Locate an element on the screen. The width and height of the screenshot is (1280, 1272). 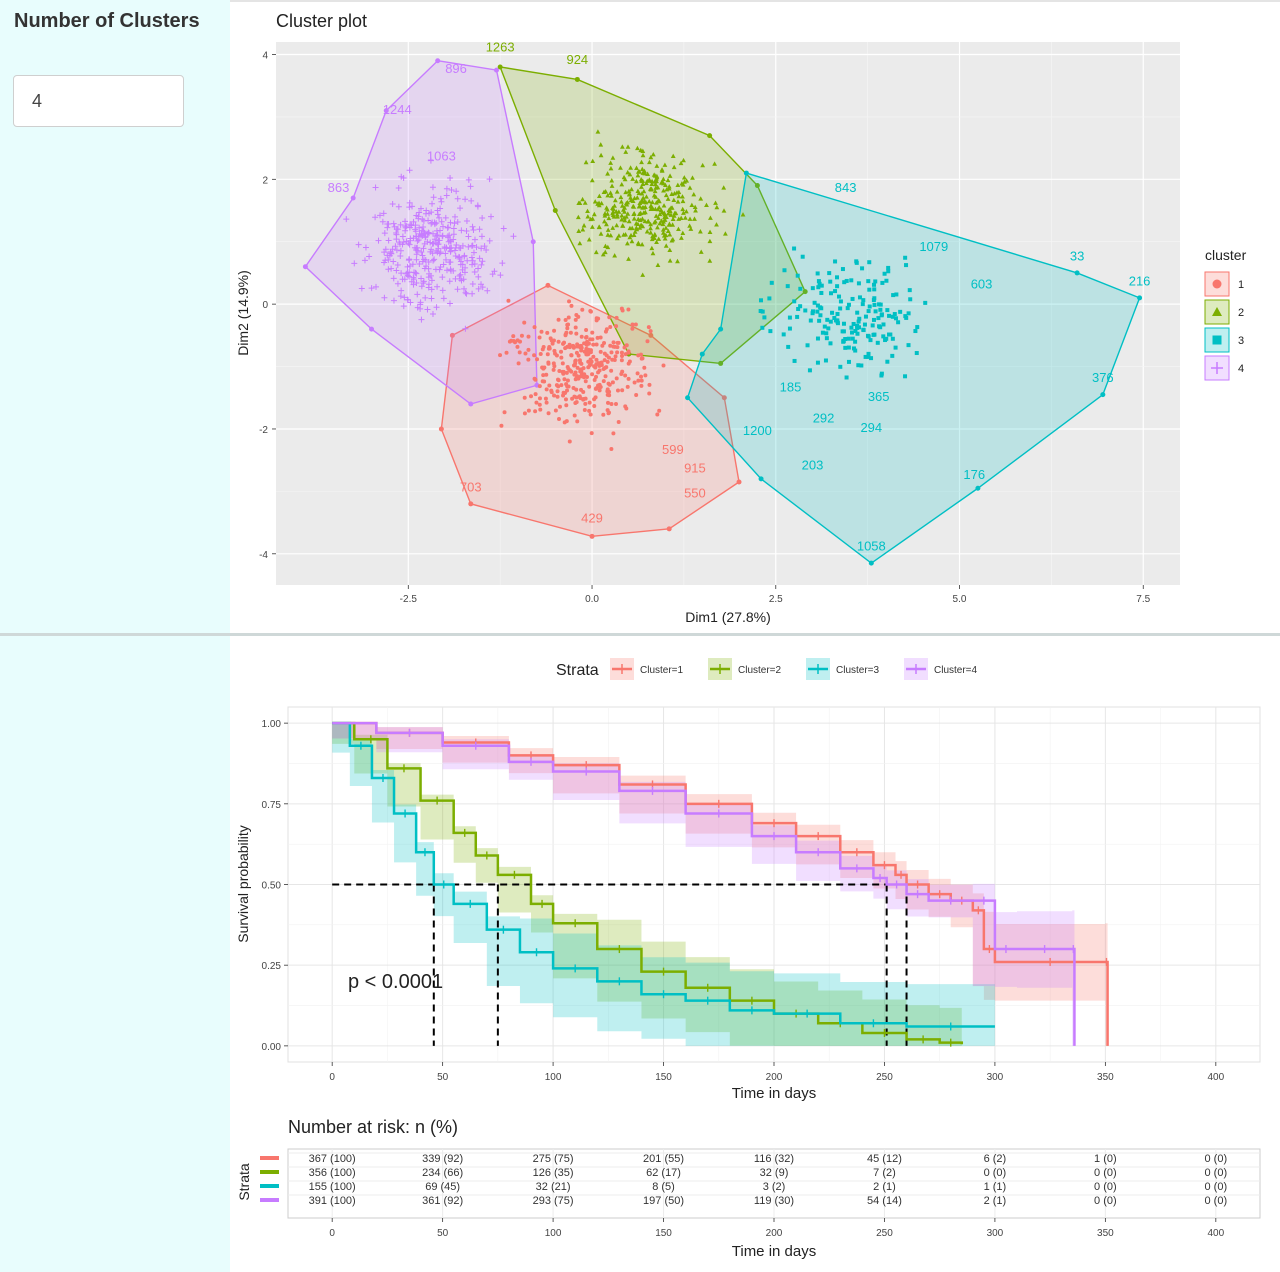
cluster-hull-vertex is located at coordinates (592, 536).